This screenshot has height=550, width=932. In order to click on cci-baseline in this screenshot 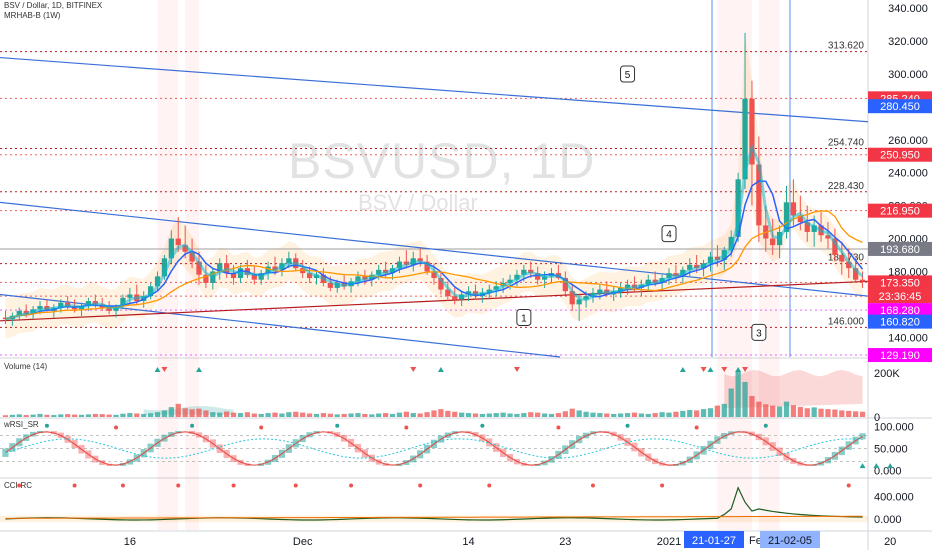, I will do `click(434, 517)`.